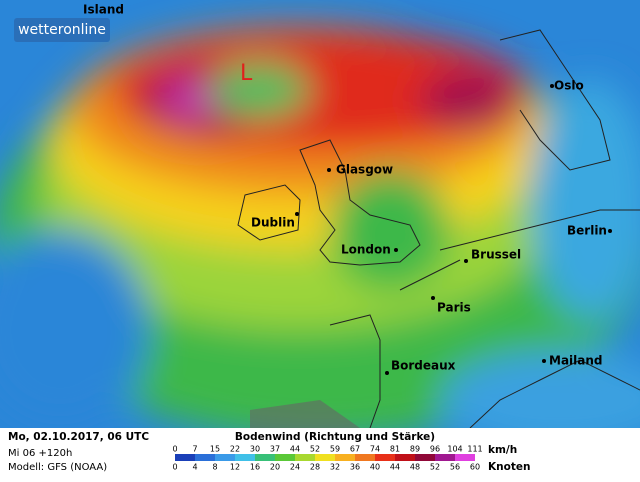  I want to click on knots-unit: Knoten, so click(509, 467).